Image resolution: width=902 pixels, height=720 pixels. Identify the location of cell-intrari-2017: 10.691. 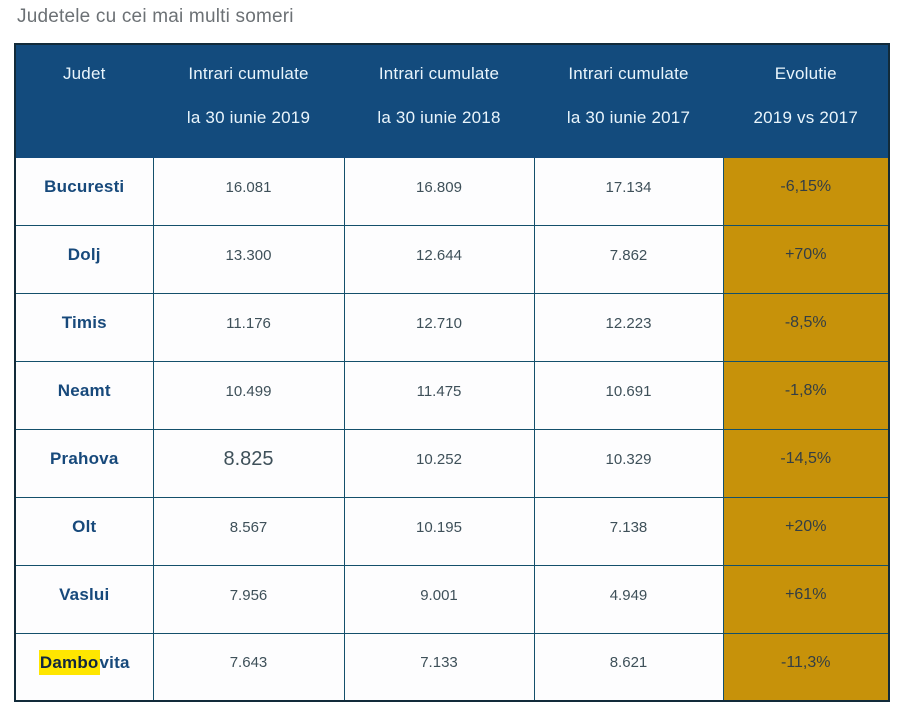
(628, 395).